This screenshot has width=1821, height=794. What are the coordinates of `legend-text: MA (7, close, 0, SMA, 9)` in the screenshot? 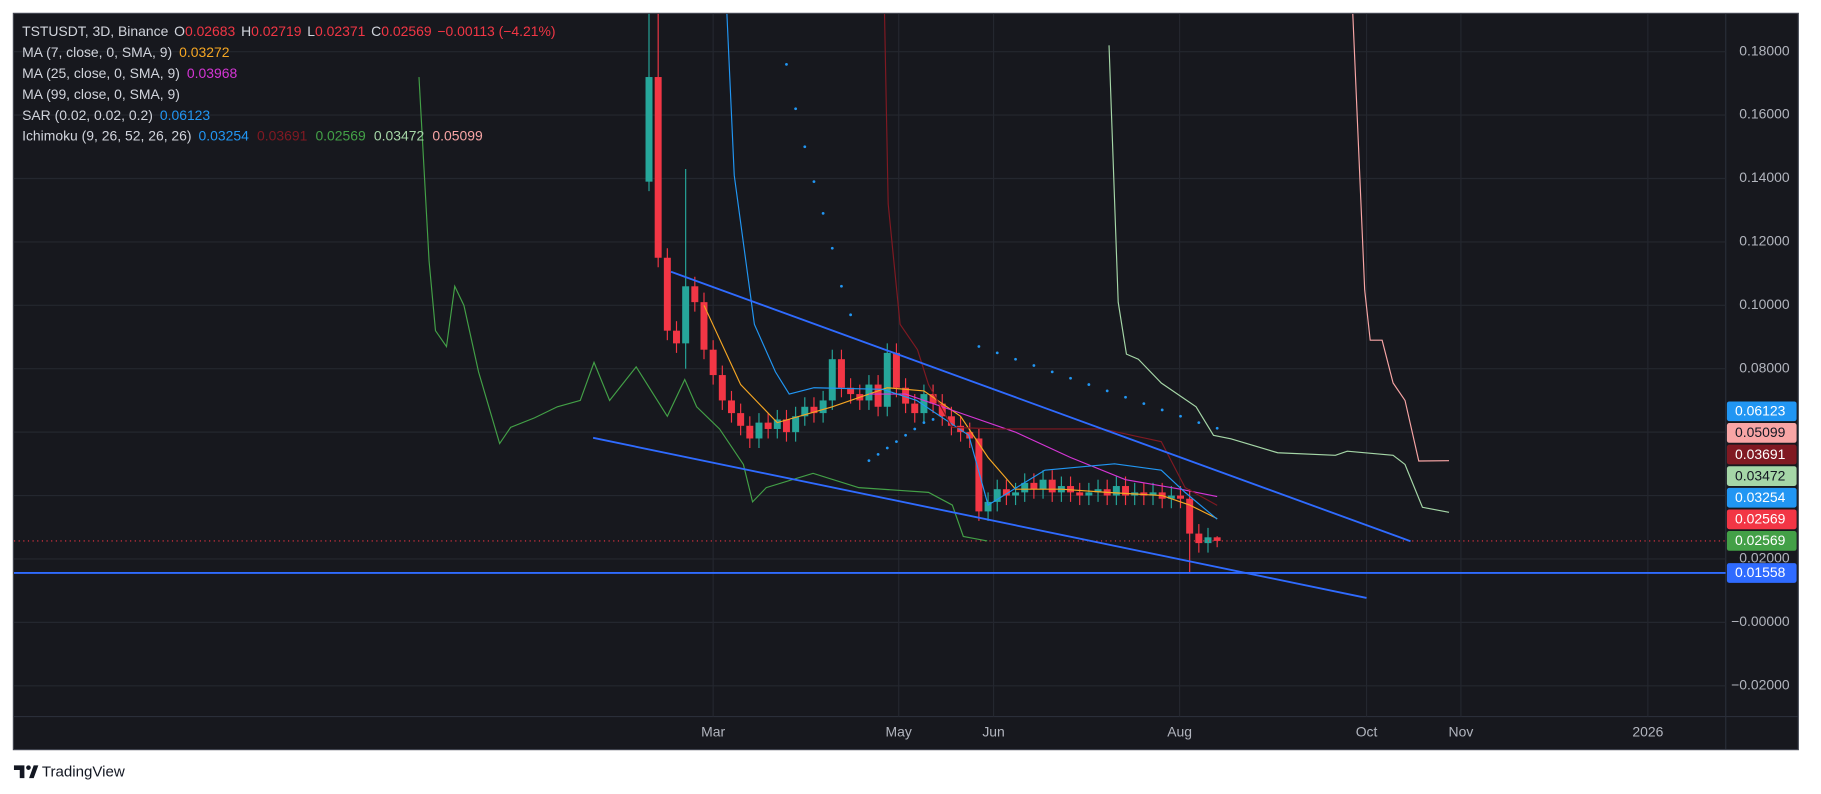 It's located at (97, 52).